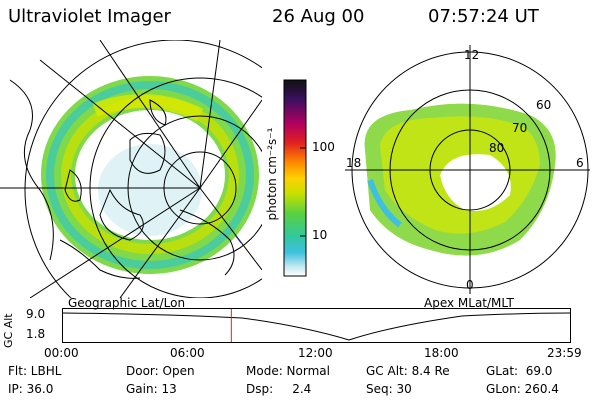 The height and width of the screenshot is (400, 600). What do you see at coordinates (323, 147) in the screenshot?
I see `colorbar-tick-100: 100` at bounding box center [323, 147].